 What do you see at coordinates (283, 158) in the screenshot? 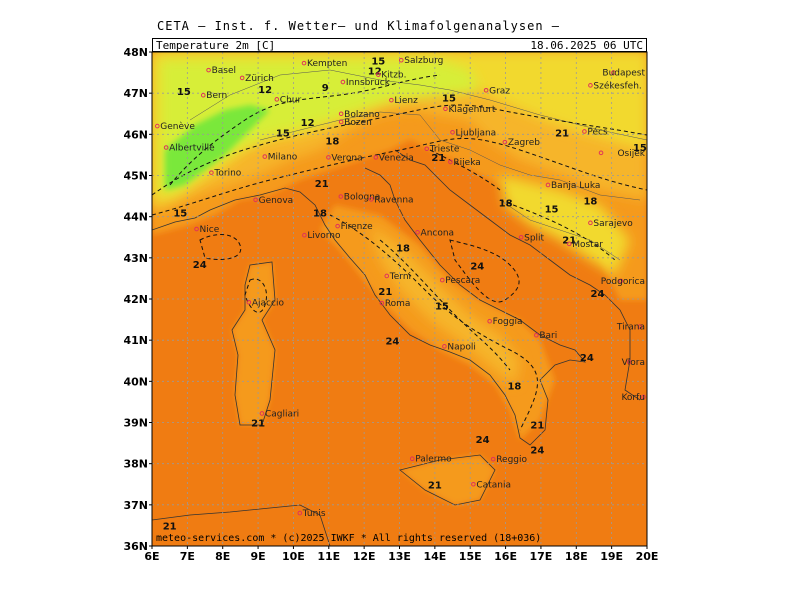
I see `city-label: Milano` at bounding box center [283, 158].